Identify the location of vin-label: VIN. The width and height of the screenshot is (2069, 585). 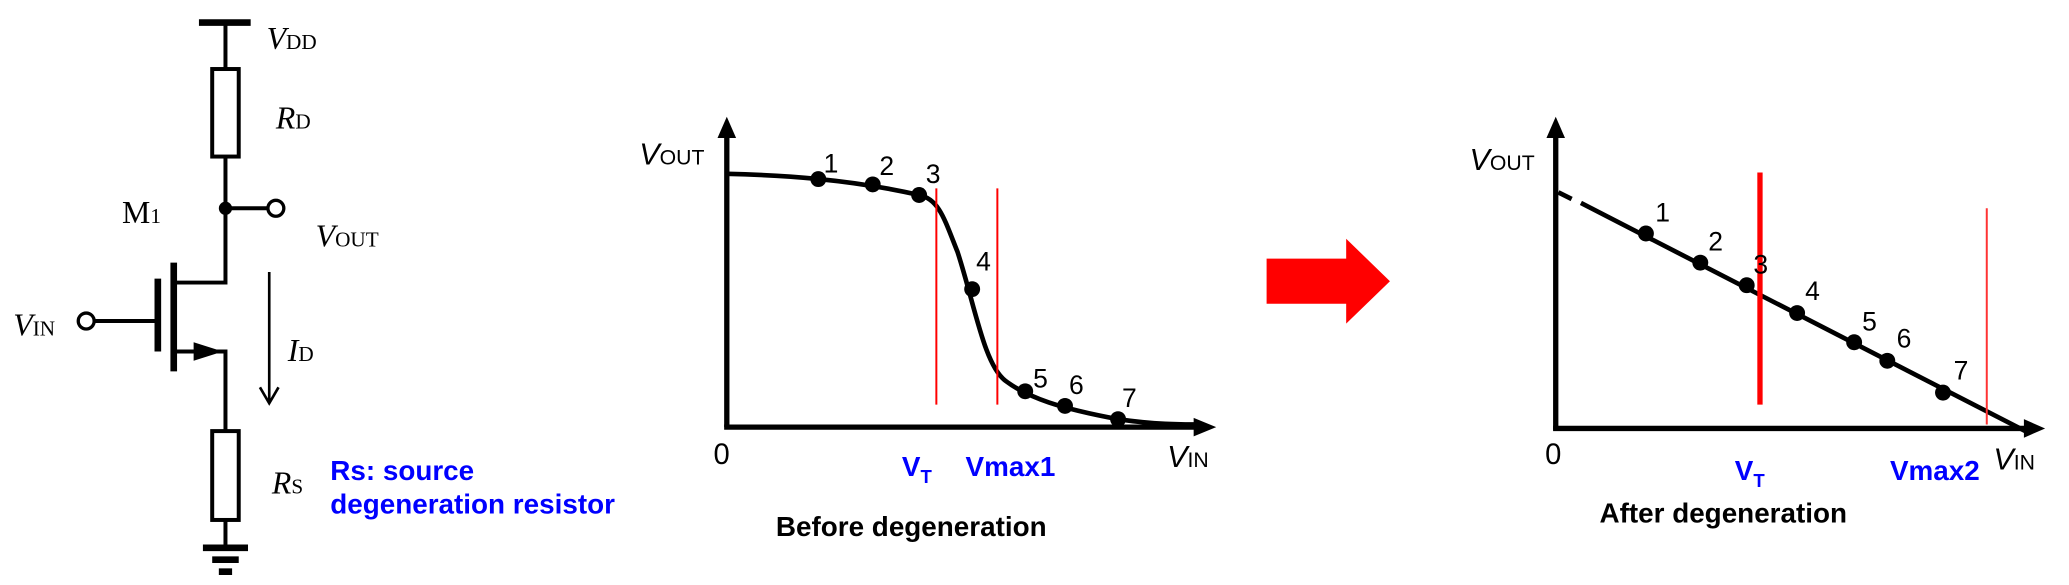
(34, 325).